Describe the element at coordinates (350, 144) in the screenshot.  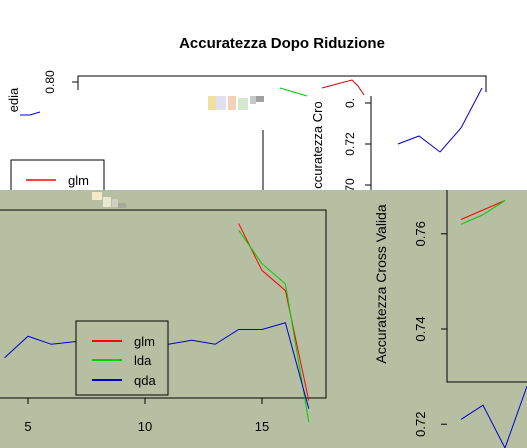
I see `ytick-right-b: 0.72` at that location.